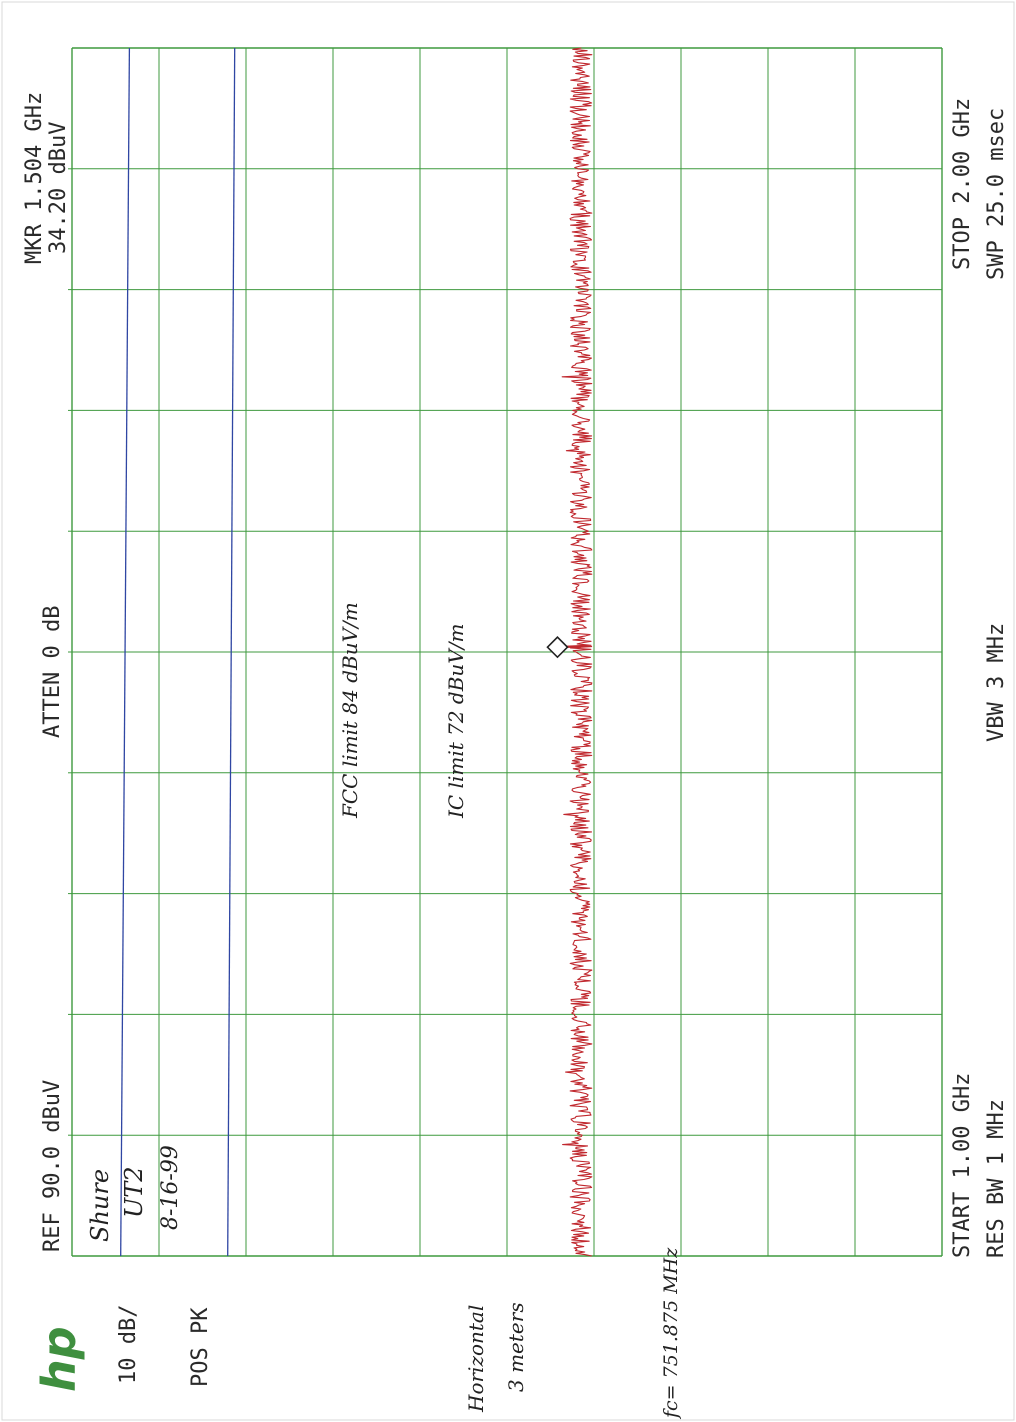 Image resolution: width=1016 pixels, height=1422 pixels. I want to click on fcc-limit-note: FCC limit 84 dBuV/m, so click(350, 710).